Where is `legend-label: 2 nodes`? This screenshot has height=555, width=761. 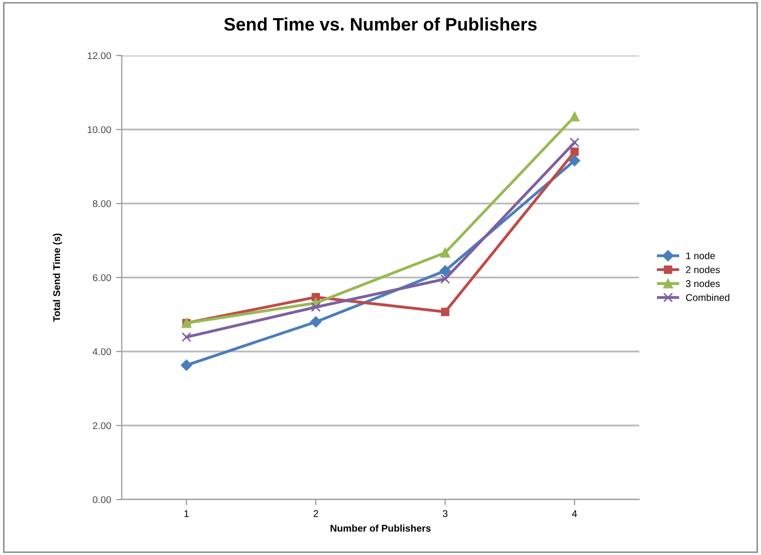
legend-label: 2 nodes is located at coordinates (703, 270).